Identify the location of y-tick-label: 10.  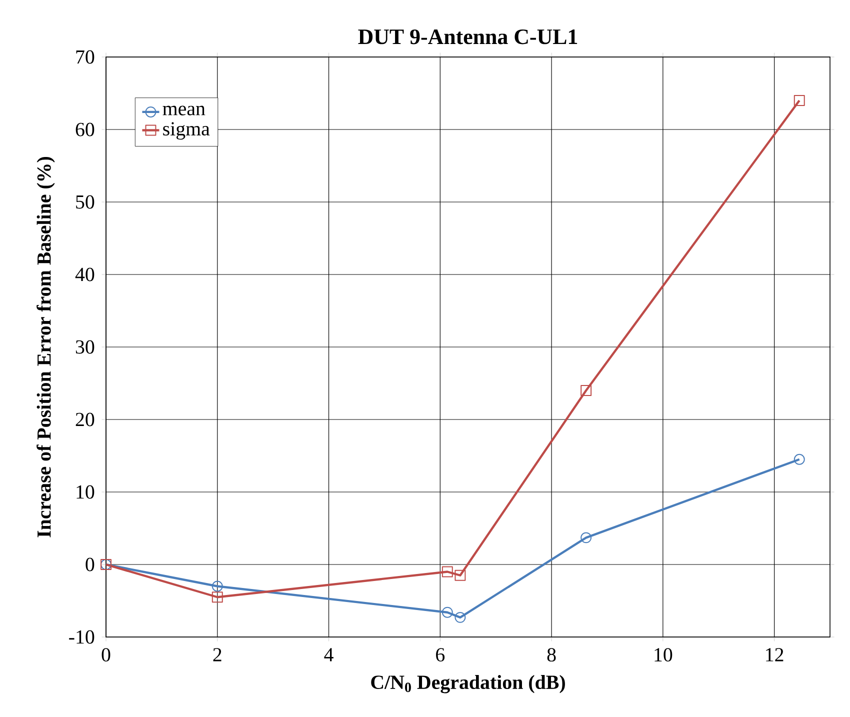
(85, 492).